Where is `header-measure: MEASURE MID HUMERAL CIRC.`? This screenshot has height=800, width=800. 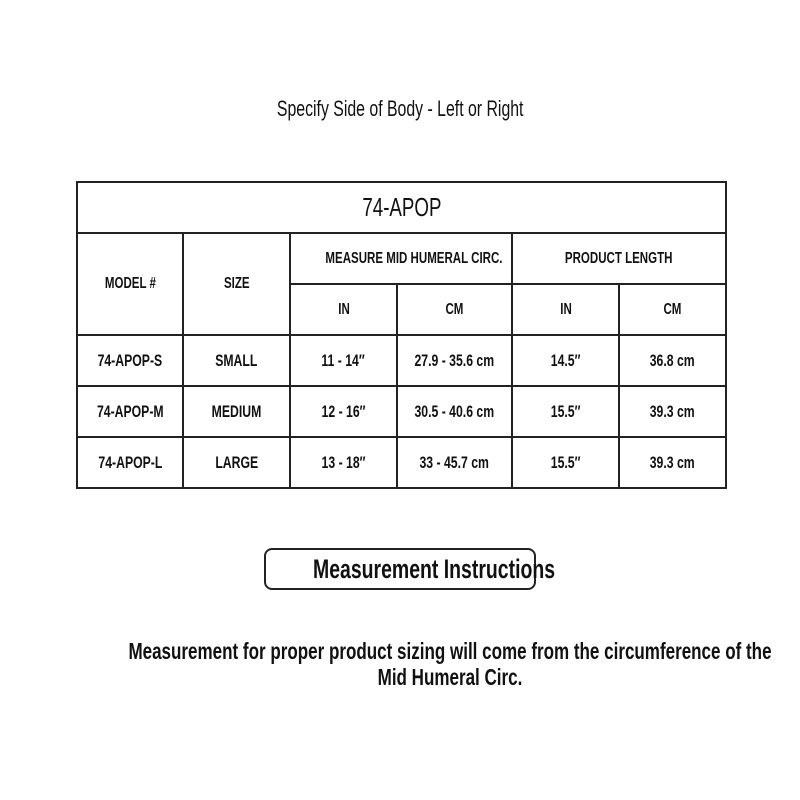
header-measure: MEASURE MID HUMERAL CIRC. is located at coordinates (401, 258).